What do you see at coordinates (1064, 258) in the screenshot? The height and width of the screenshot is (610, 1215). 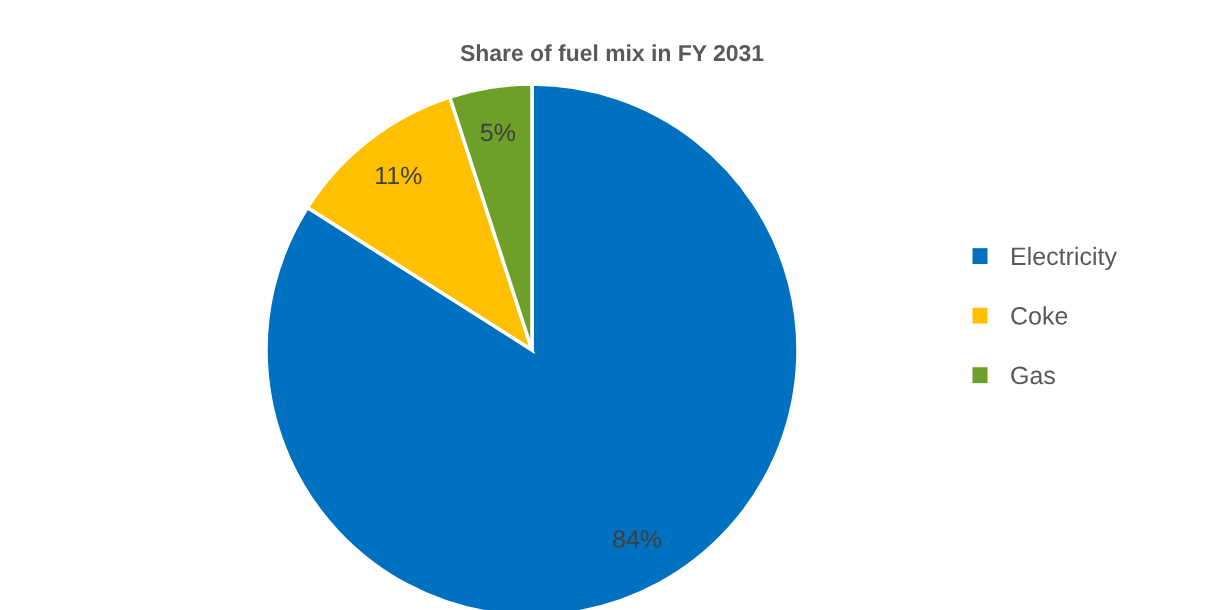 I see `legend-label: Electricity` at bounding box center [1064, 258].